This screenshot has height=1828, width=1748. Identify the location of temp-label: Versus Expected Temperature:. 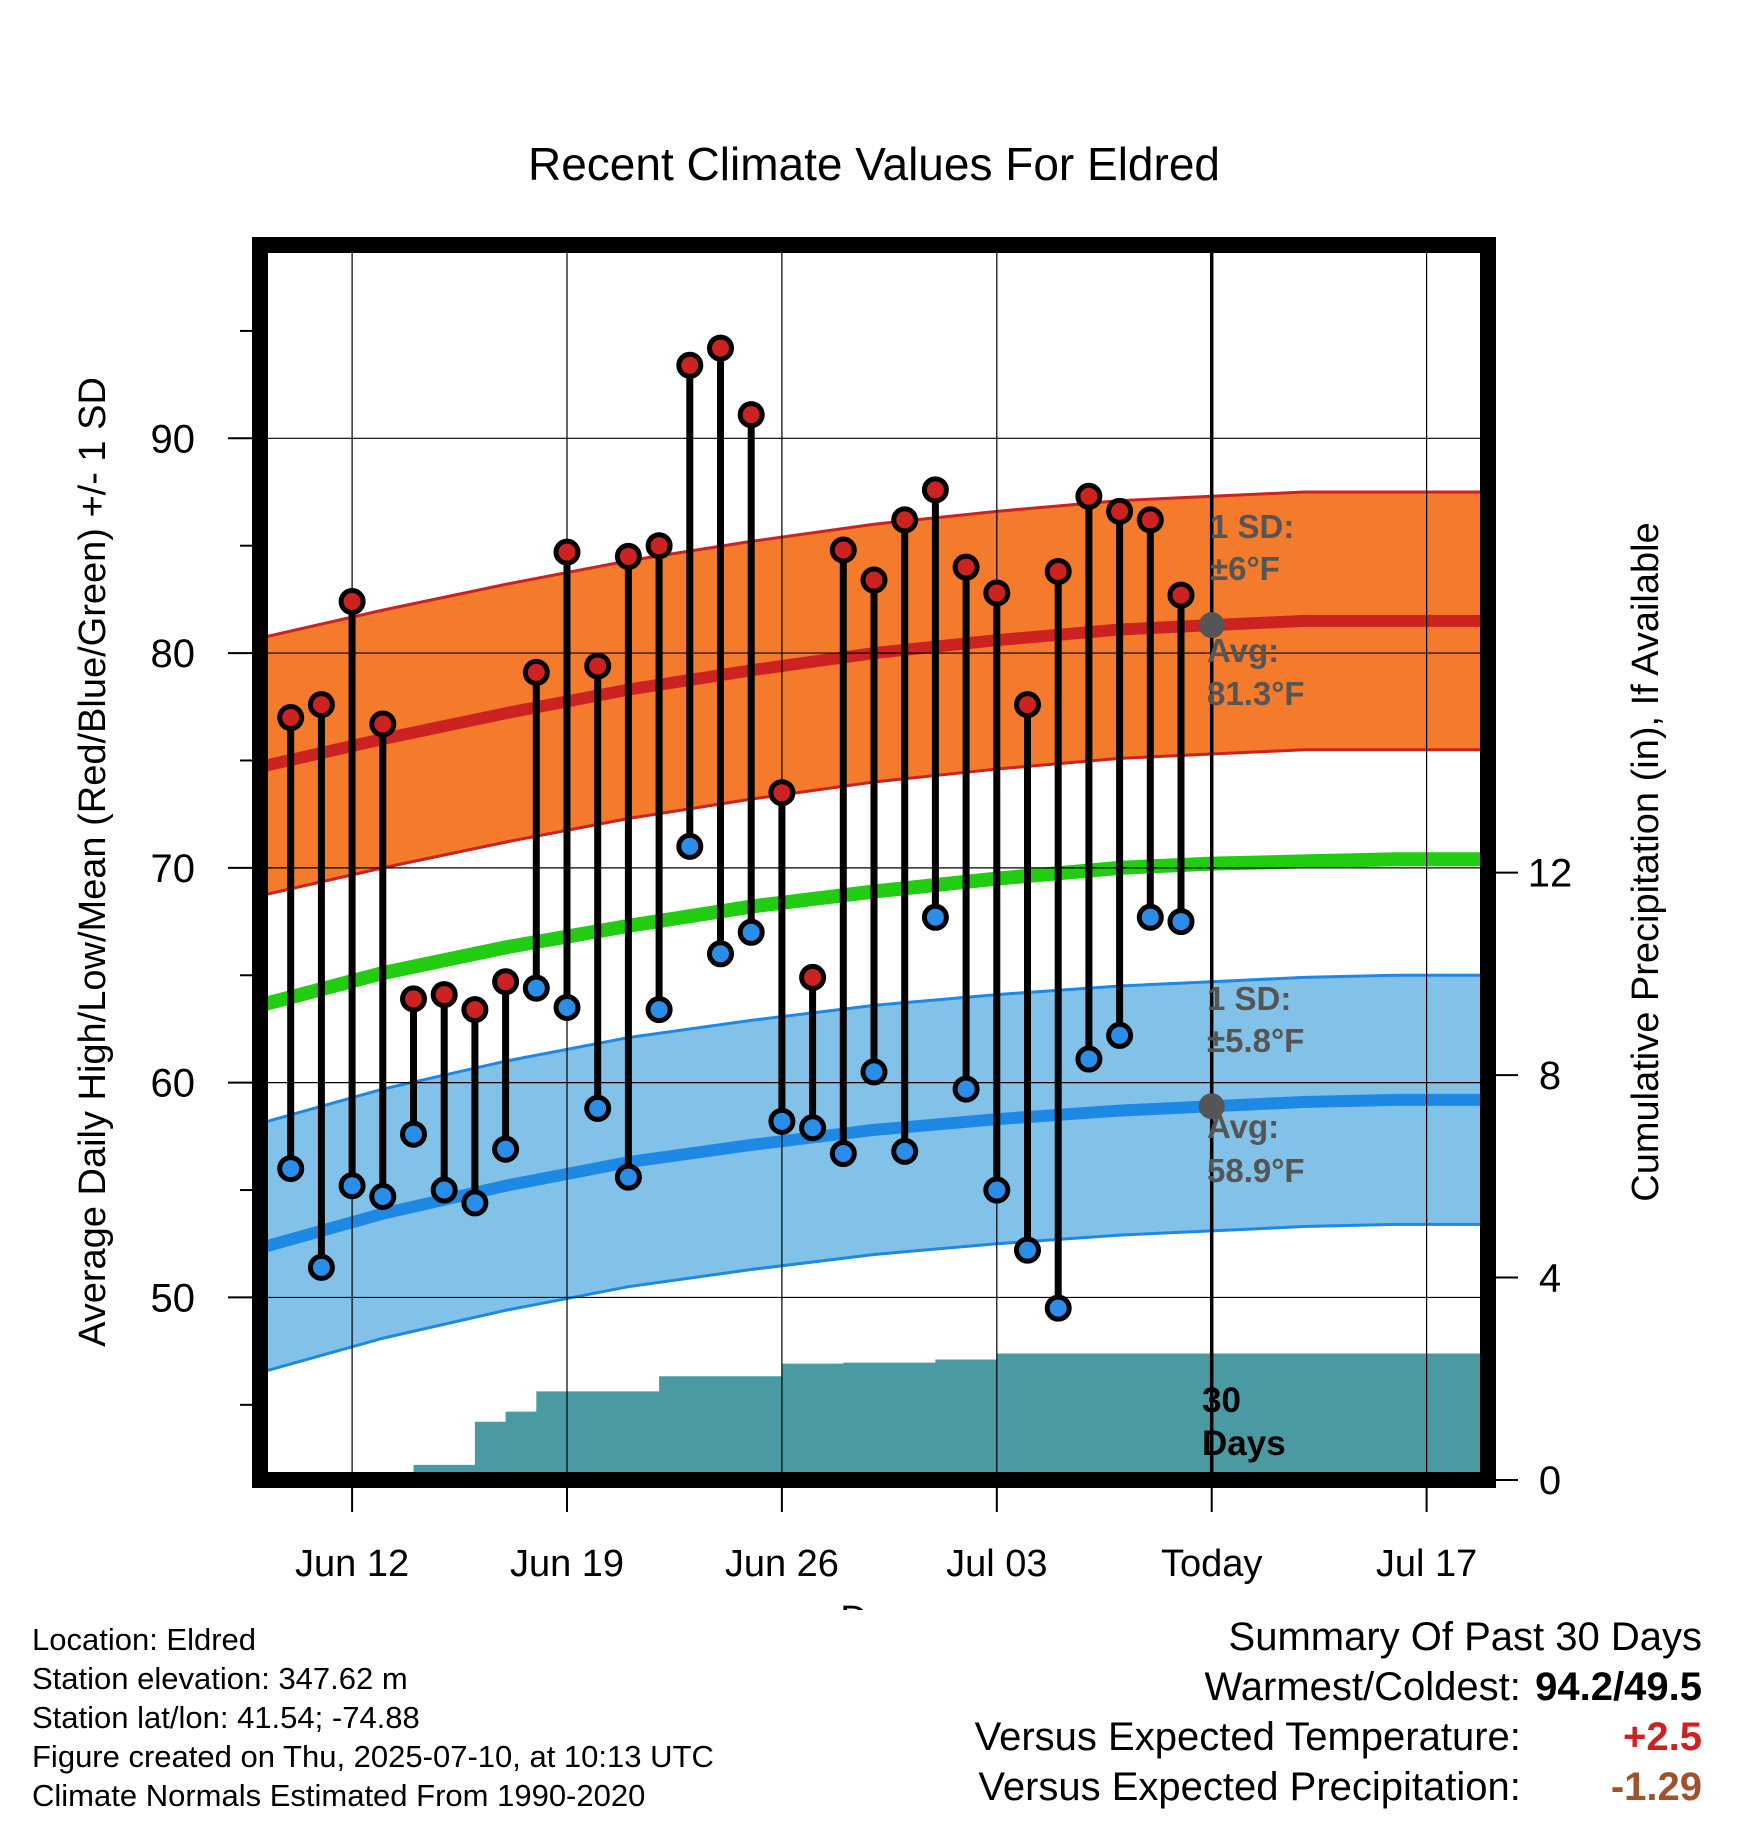
(1247, 1737).